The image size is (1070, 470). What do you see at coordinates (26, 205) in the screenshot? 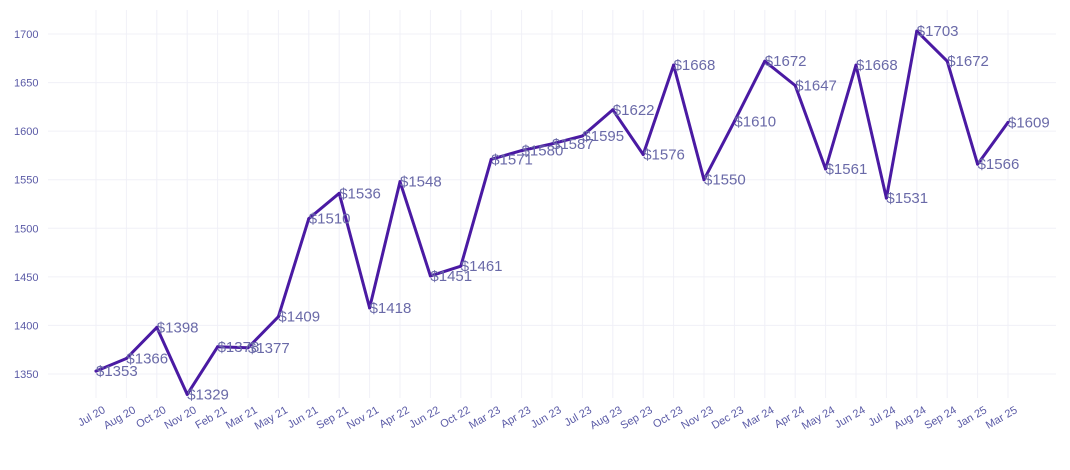
I see `y-axis: 1350 1400 1450 1500 1550 1600 1650 1700` at bounding box center [26, 205].